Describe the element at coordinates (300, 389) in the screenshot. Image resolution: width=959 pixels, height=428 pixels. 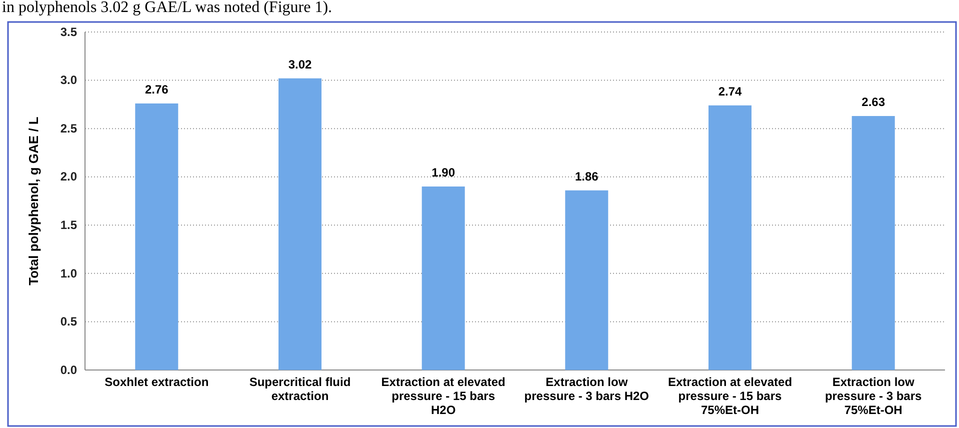
I see `x-tick-label: Supercritical fluid extraction` at that location.